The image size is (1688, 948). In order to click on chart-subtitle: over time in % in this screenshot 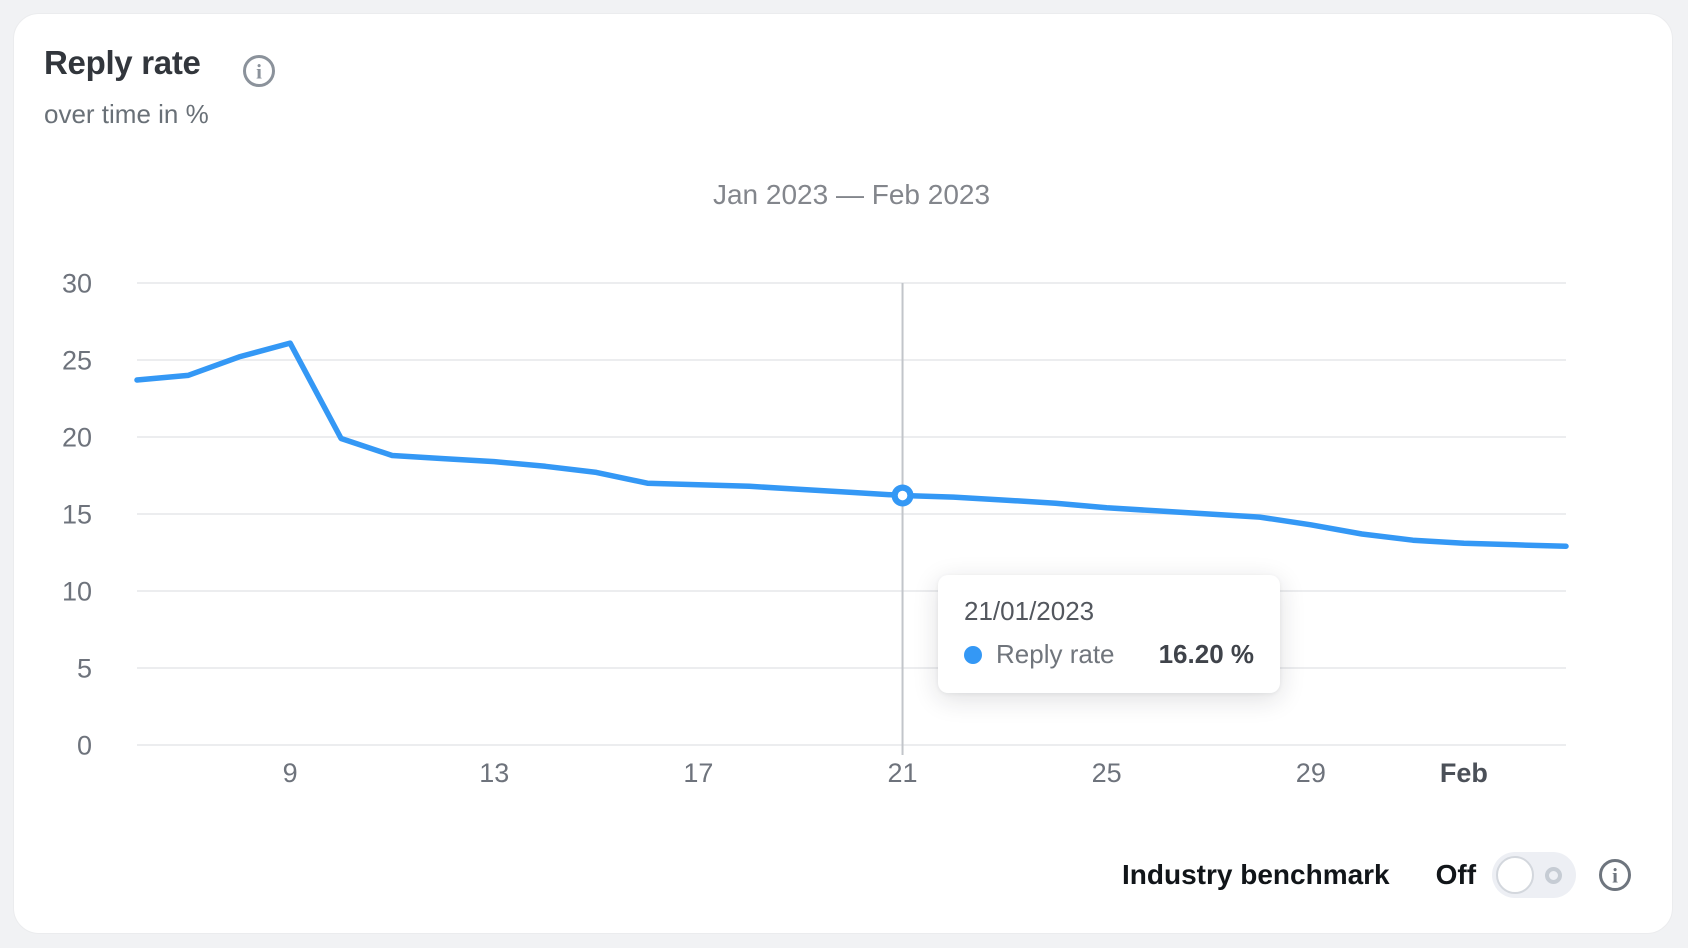, I will do `click(126, 114)`.